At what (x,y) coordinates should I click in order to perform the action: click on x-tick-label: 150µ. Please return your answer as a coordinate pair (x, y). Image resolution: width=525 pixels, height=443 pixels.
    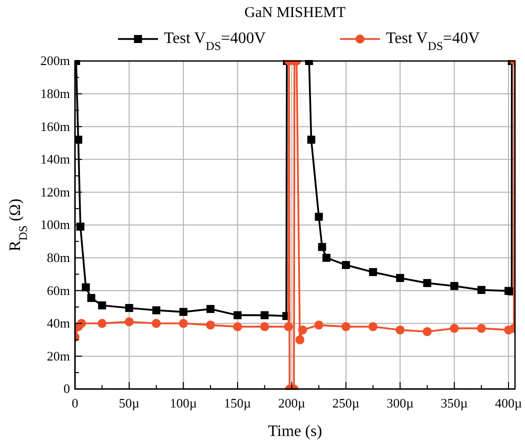
    Looking at the image, I should click on (238, 403).